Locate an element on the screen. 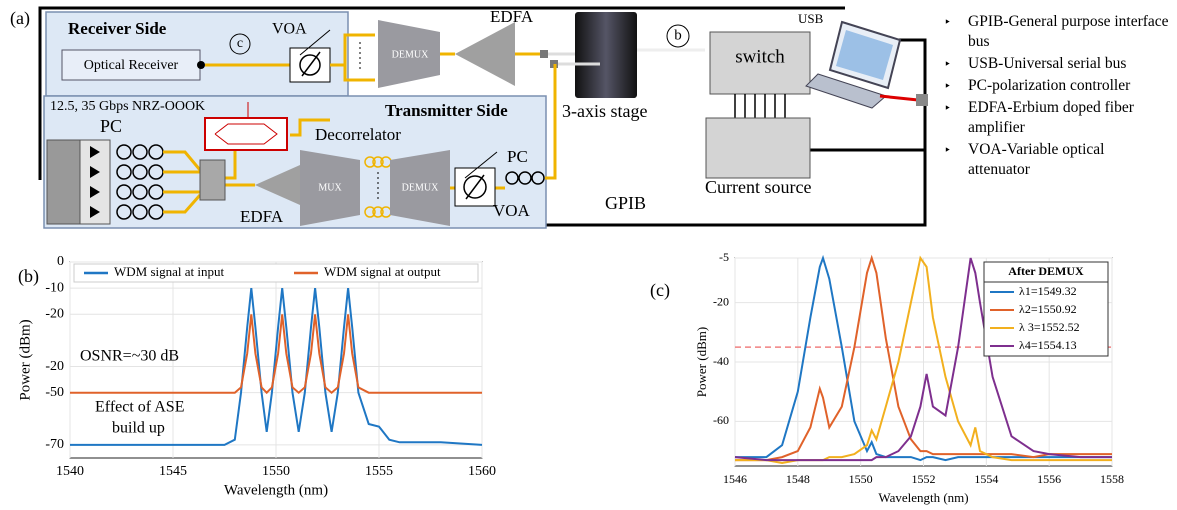  current-source is located at coordinates (758, 148).